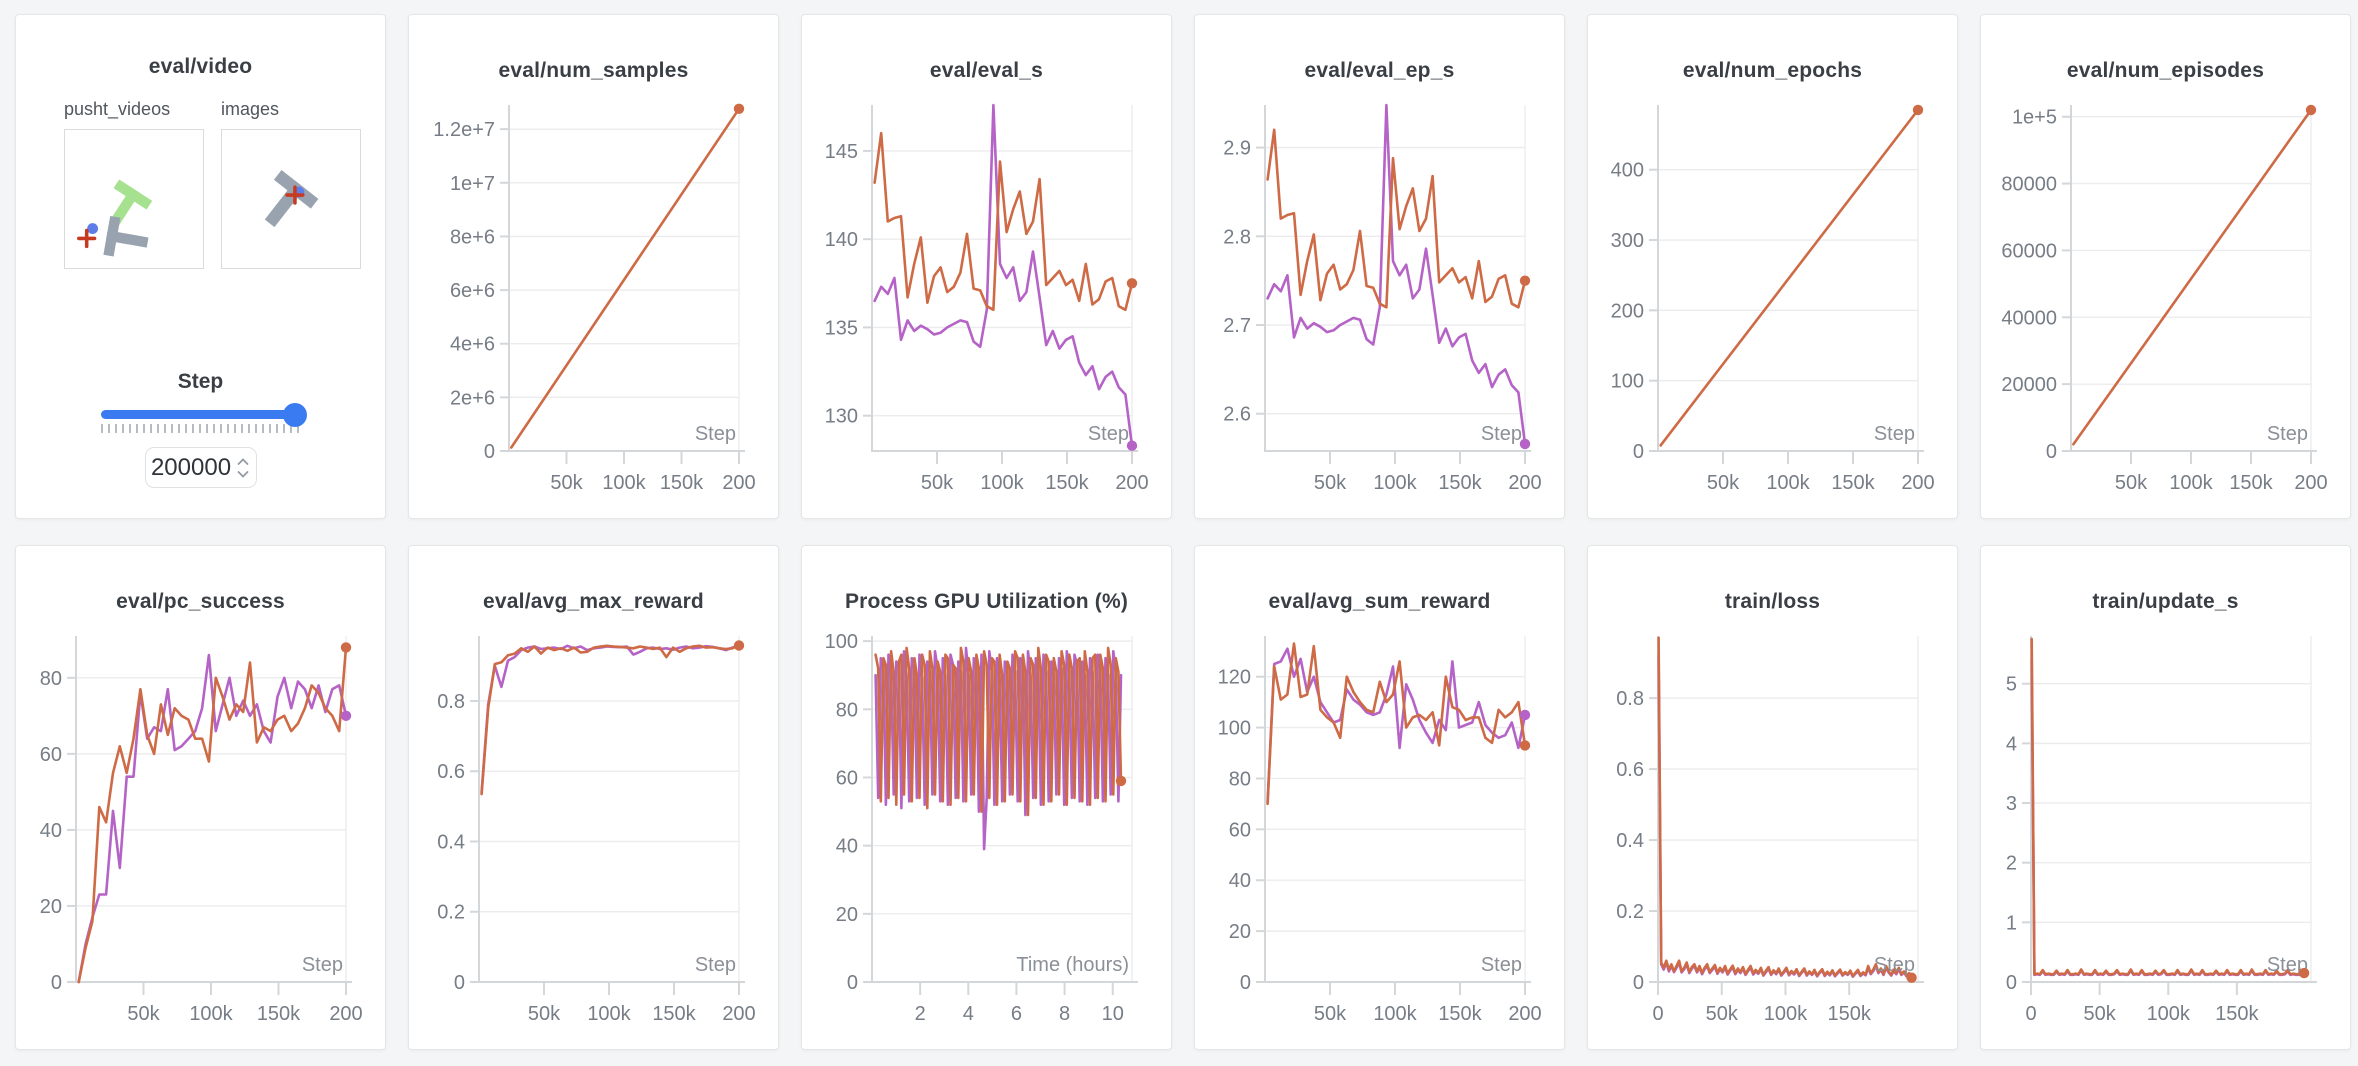  I want to click on media-item-images: images, so click(291, 186).